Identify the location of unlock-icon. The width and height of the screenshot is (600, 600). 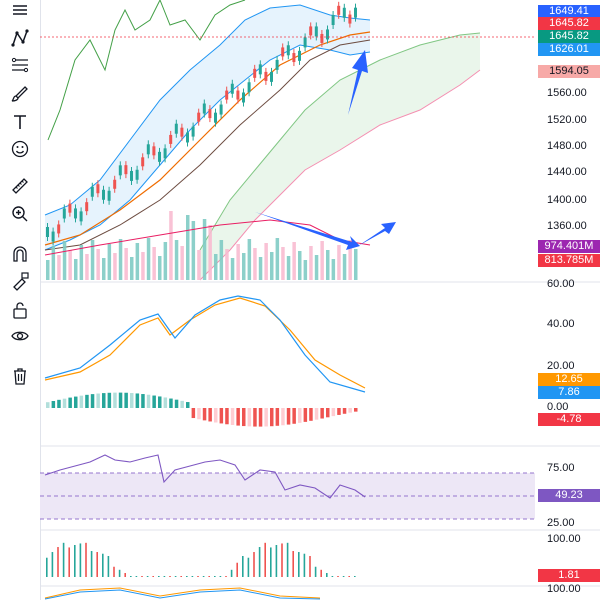
(20, 310).